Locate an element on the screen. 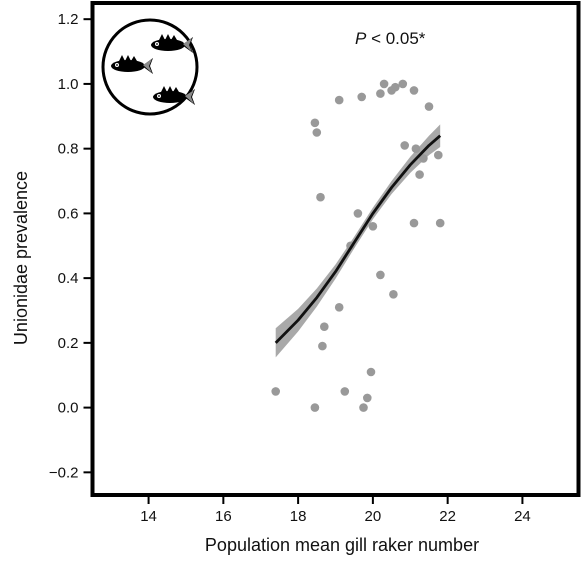 The height and width of the screenshot is (561, 581). p-value-italic: P is located at coordinates (361, 38).